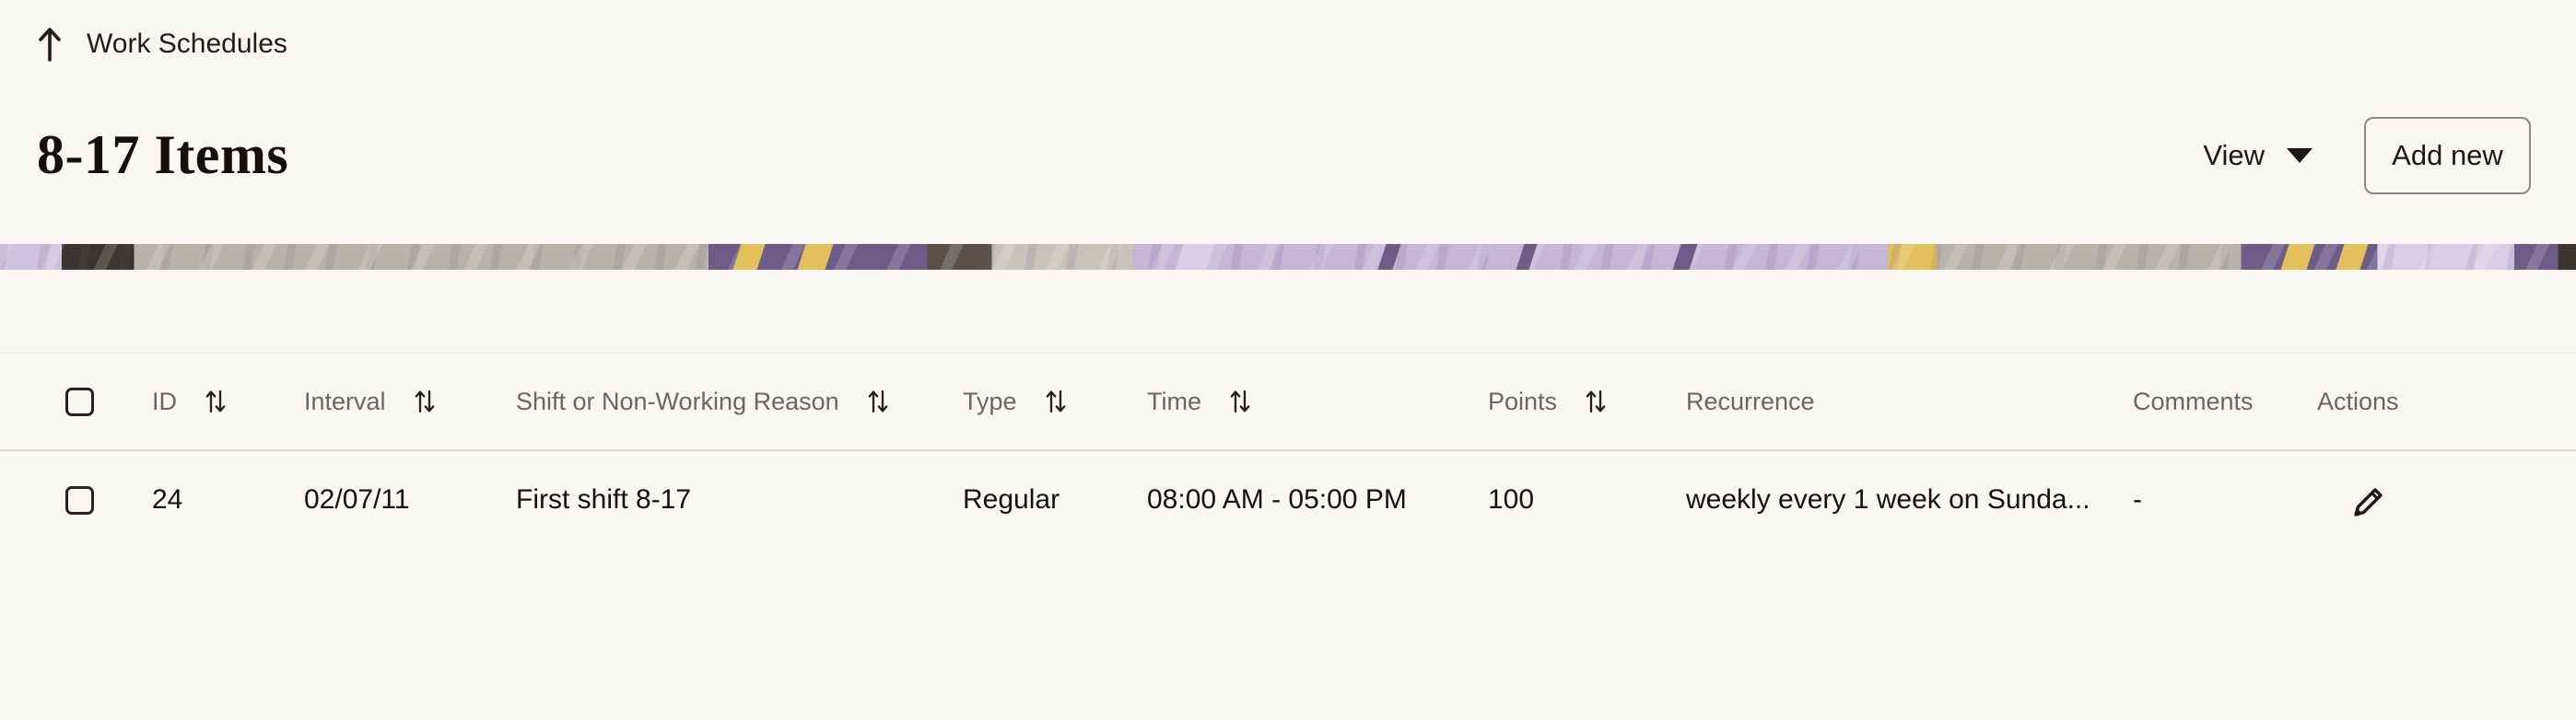  I want to click on row-checkbox, so click(79, 500).